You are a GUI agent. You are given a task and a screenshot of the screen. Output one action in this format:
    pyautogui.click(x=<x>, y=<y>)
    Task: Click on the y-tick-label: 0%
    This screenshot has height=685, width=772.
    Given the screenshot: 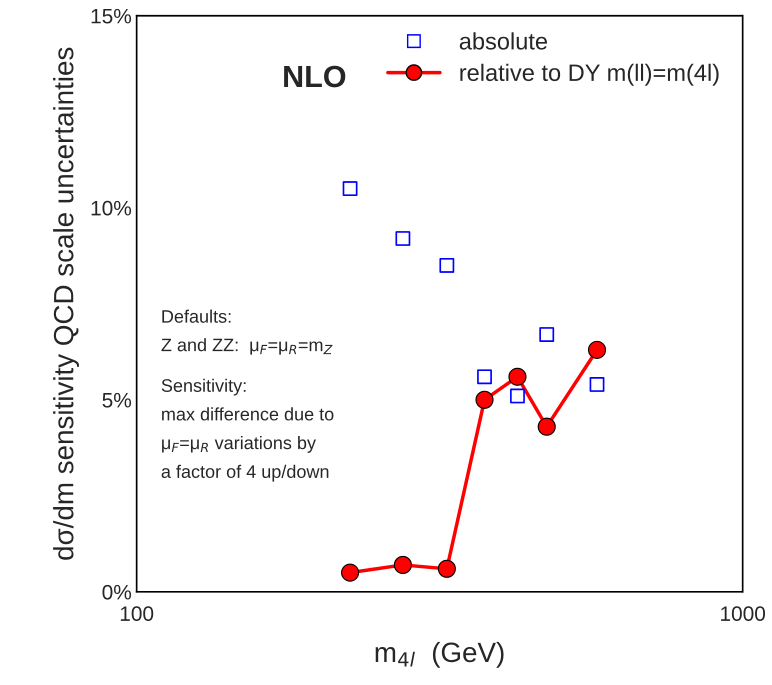 What is the action you would take?
    pyautogui.click(x=117, y=592)
    